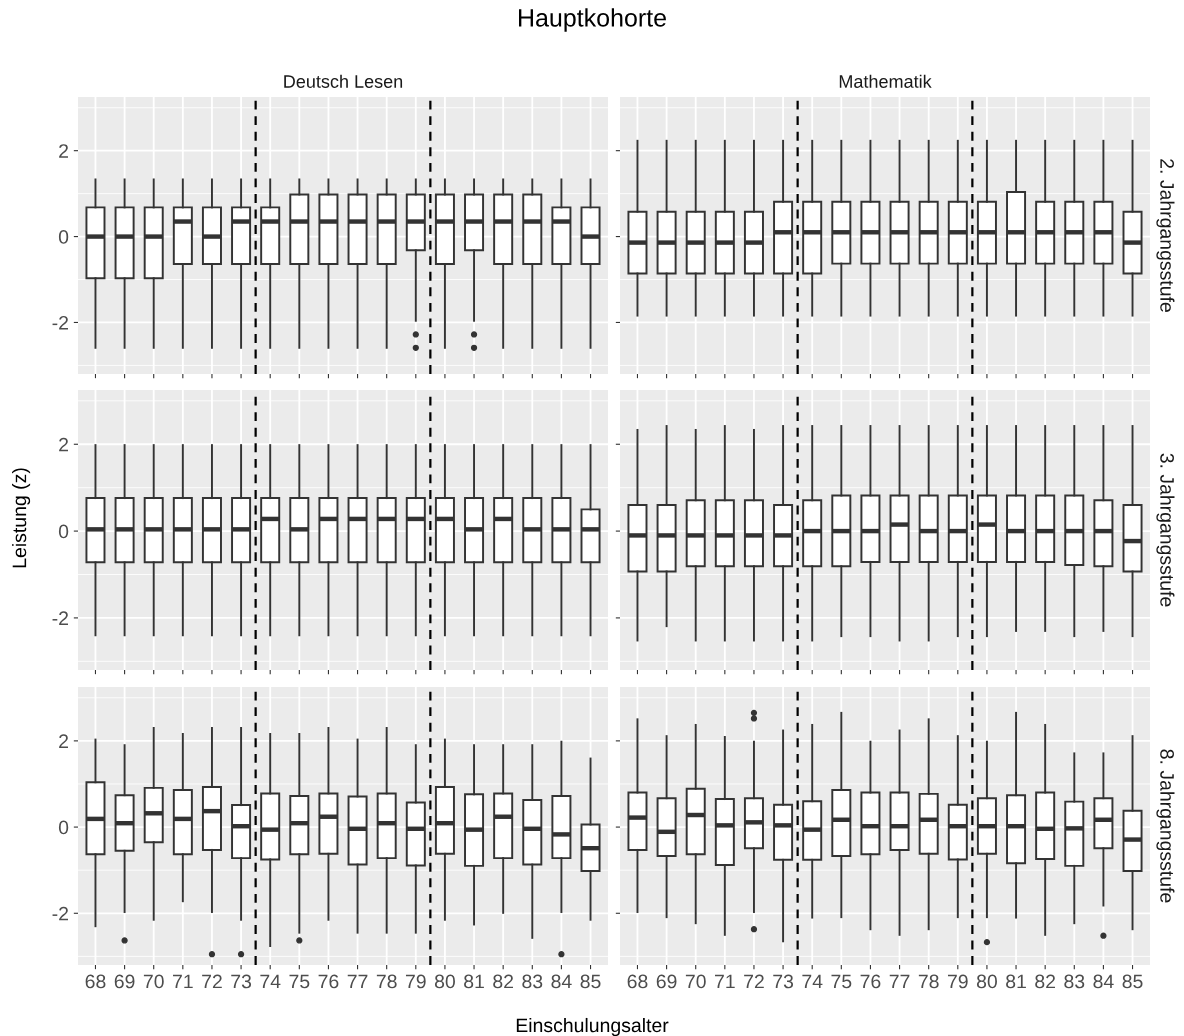  I want to click on y2-axis-title: 2. Jahrgangsstufe, so click(1165, 235).